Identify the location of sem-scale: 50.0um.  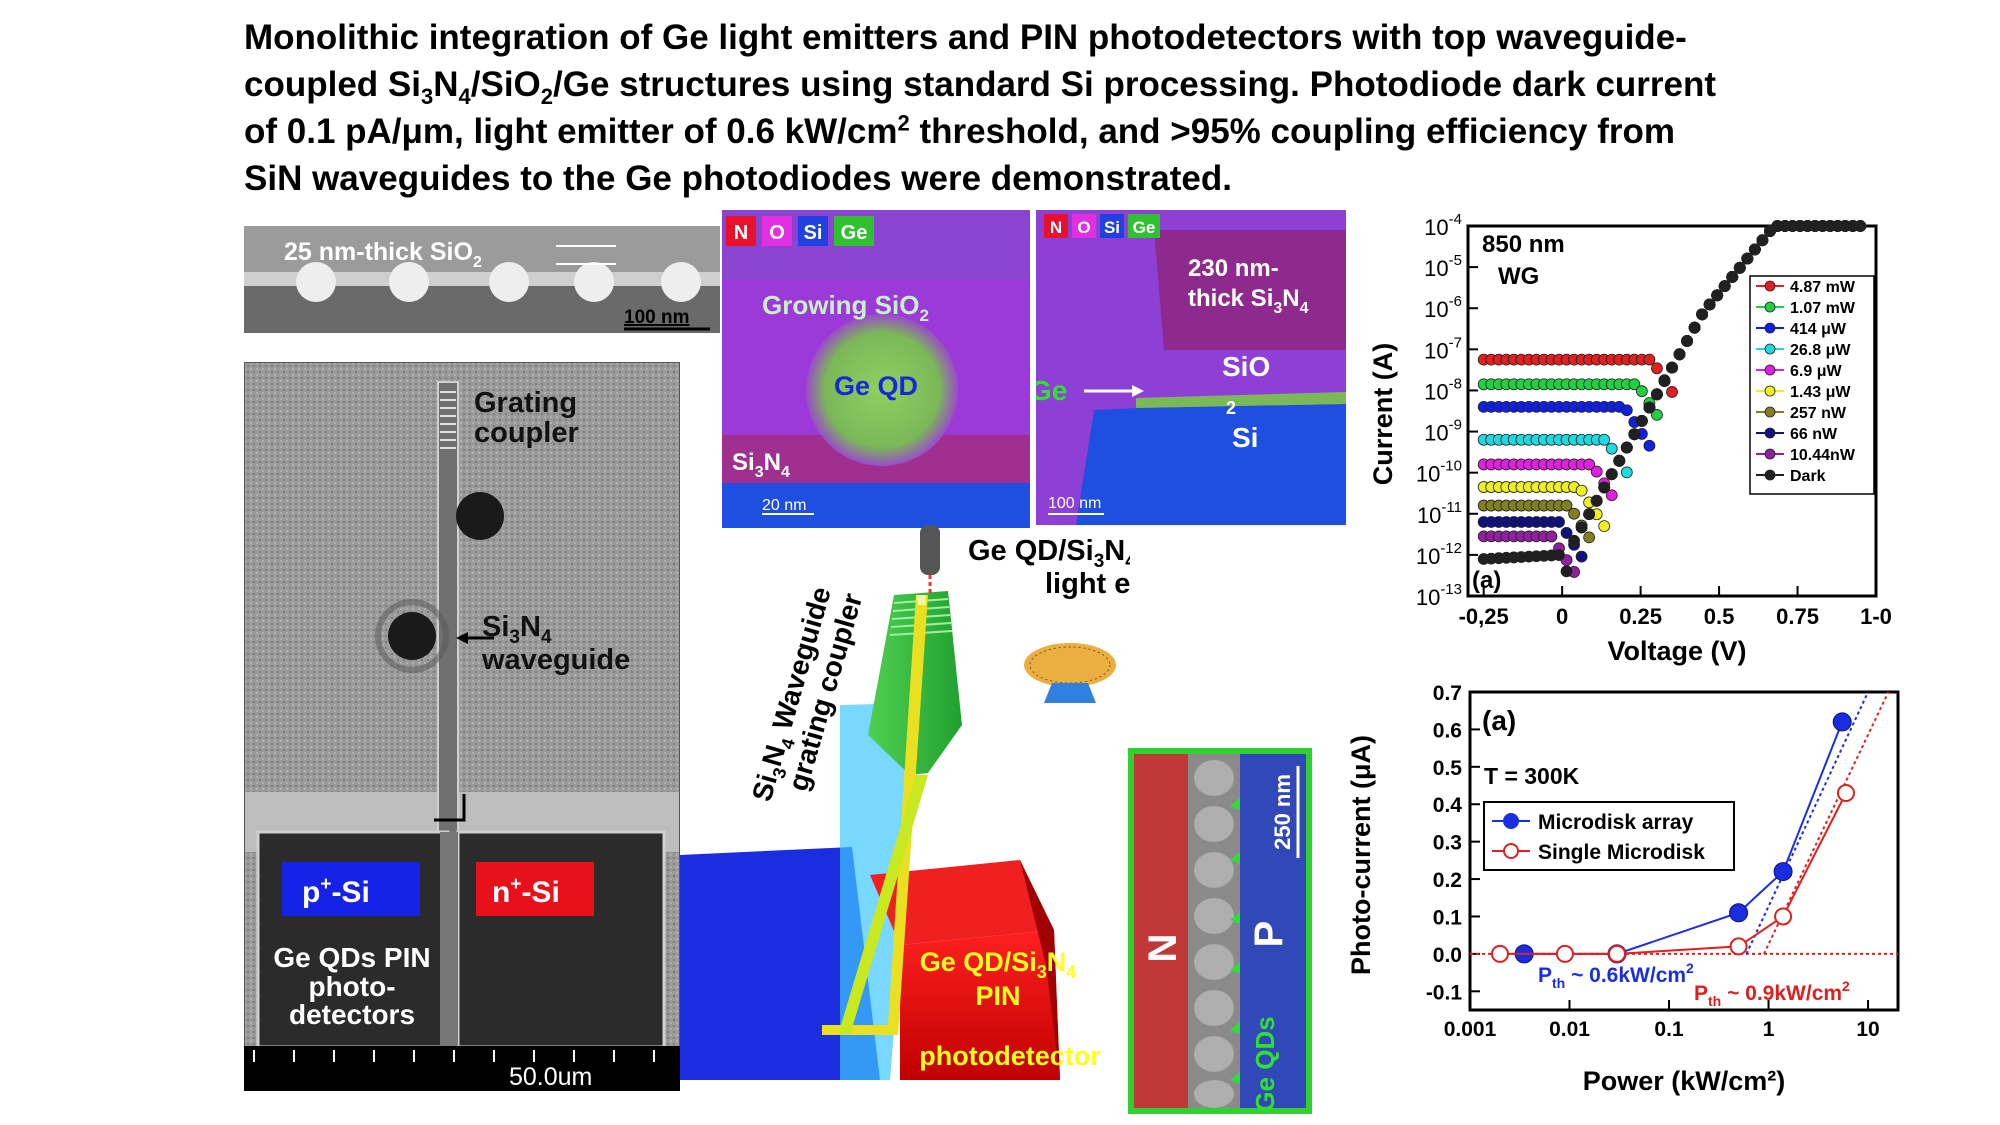
(550, 1077).